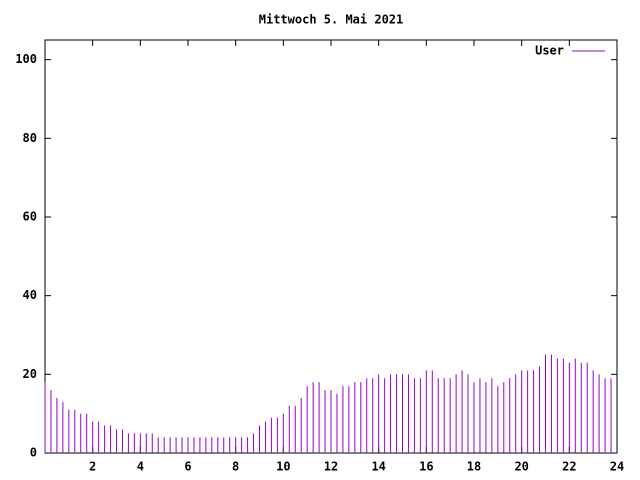 This screenshot has width=640, height=480. I want to click on x-tick-label: 4, so click(140, 467).